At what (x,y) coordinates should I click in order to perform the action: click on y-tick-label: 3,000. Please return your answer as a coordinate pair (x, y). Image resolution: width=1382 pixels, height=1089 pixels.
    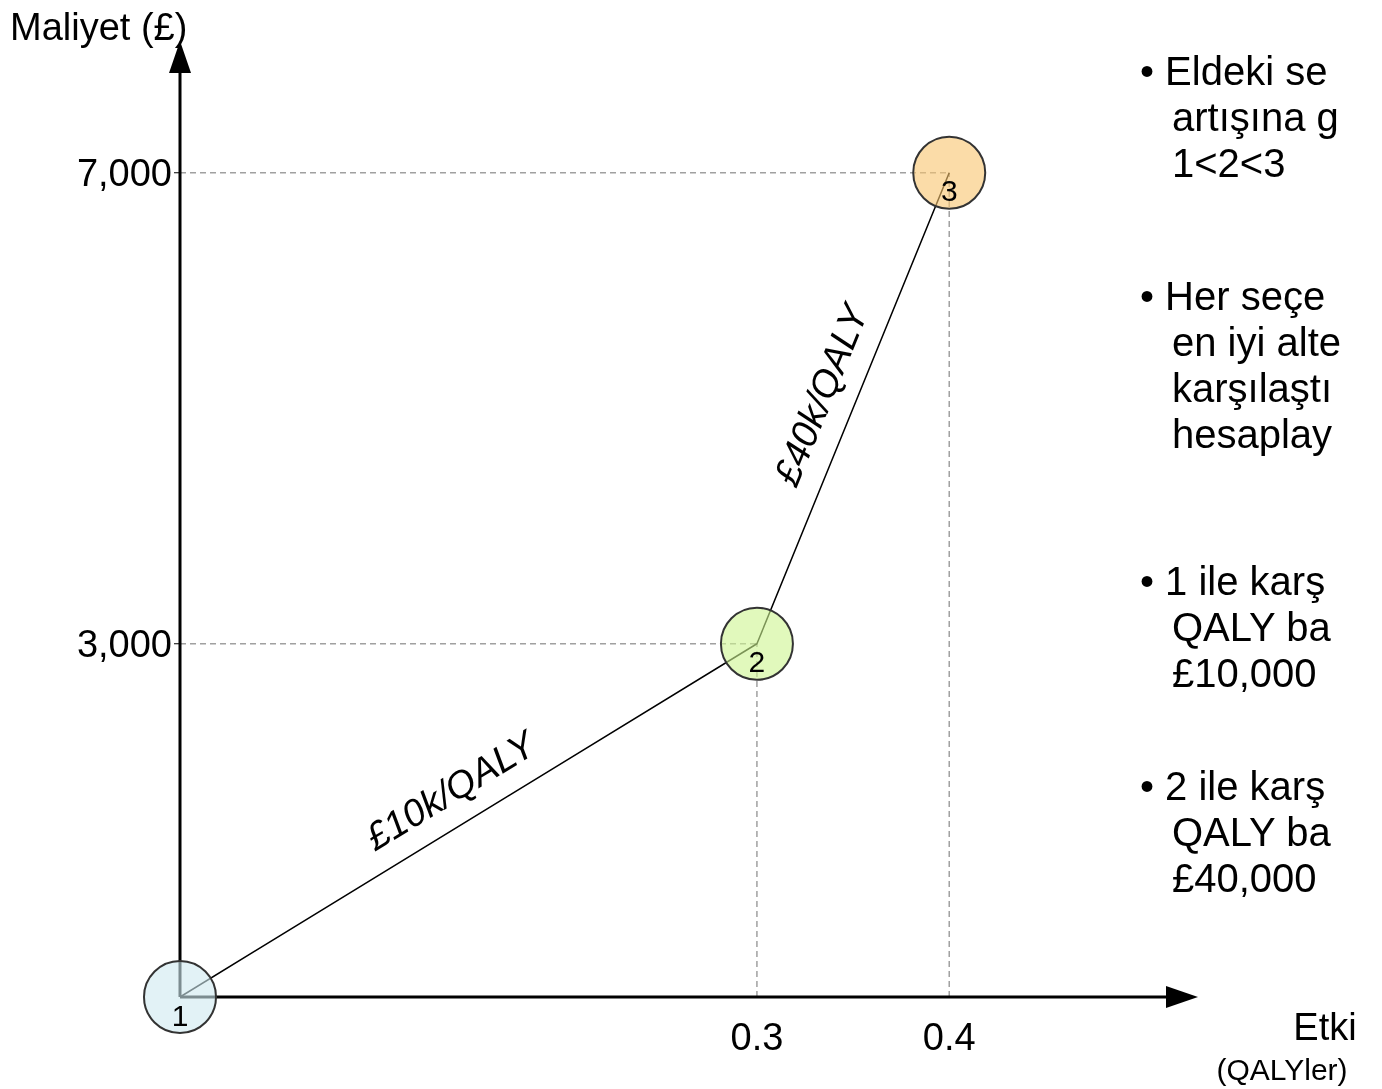
    Looking at the image, I should click on (124, 644).